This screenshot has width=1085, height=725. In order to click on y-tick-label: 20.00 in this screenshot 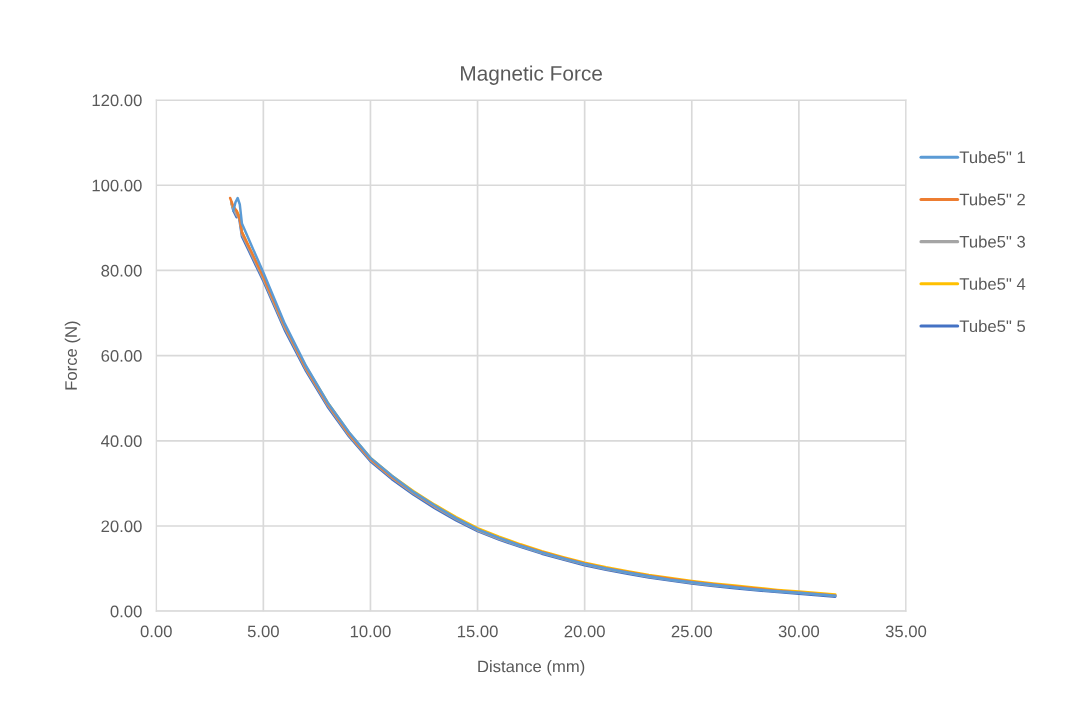, I will do `click(121, 526)`.